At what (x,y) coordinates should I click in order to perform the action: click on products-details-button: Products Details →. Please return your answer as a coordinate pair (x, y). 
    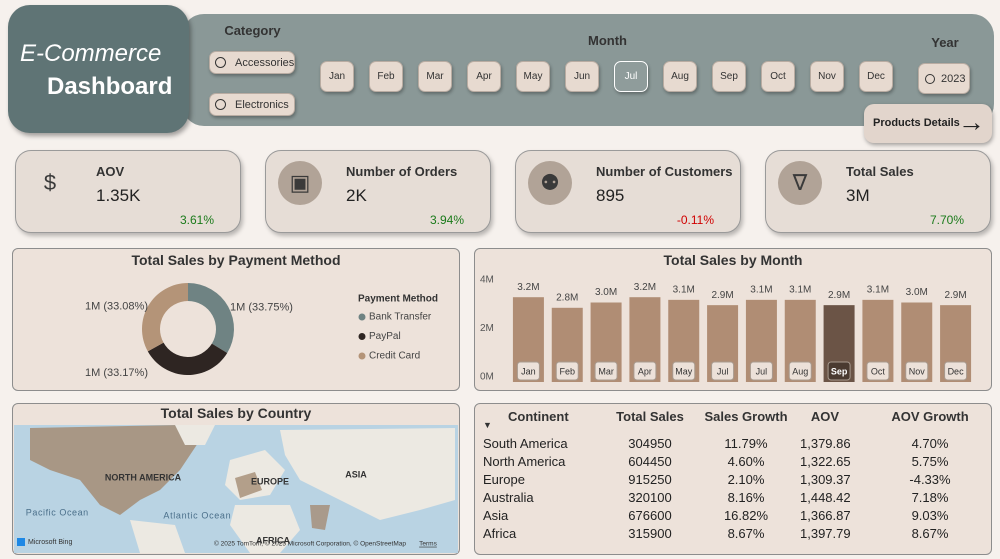
    Looking at the image, I should click on (928, 123).